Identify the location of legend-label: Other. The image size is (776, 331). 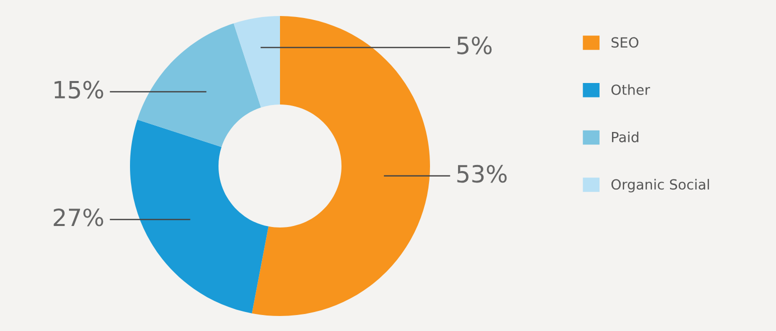
(630, 90).